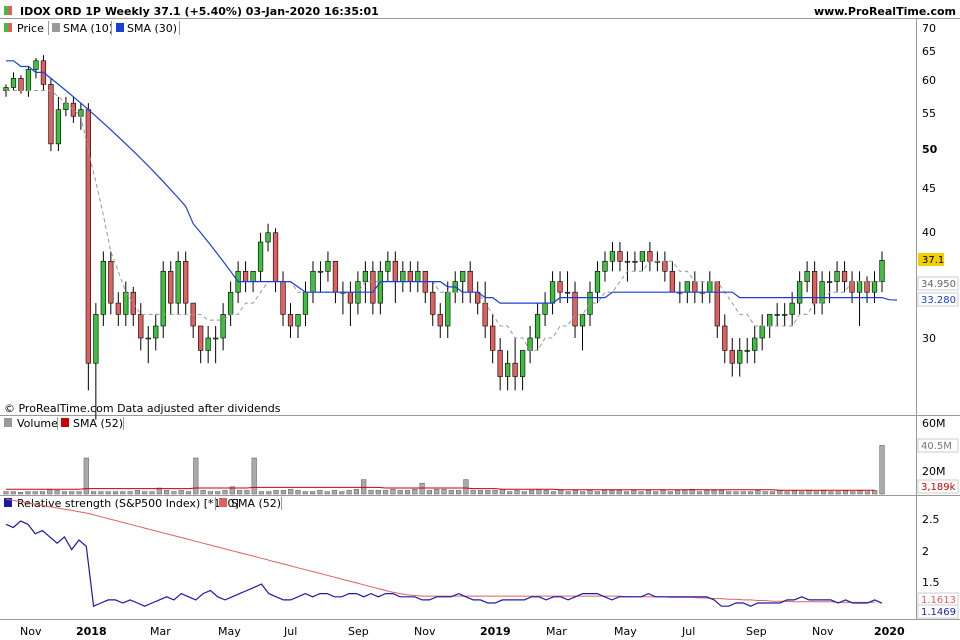 The image size is (960, 640). Describe the element at coordinates (933, 260) in the screenshot. I see `last-price-label: 37.1` at that location.